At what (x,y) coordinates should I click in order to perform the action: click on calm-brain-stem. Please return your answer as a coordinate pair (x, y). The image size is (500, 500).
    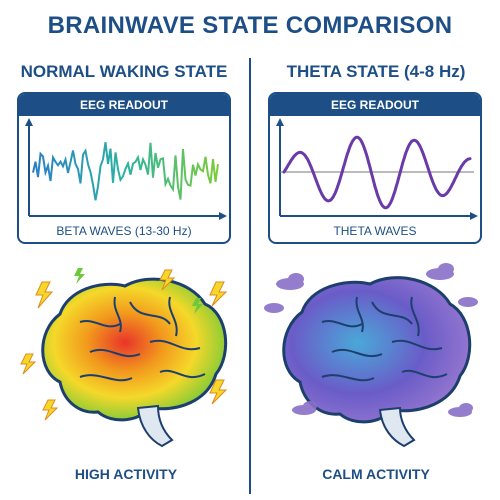
    Looking at the image, I should click on (397, 427).